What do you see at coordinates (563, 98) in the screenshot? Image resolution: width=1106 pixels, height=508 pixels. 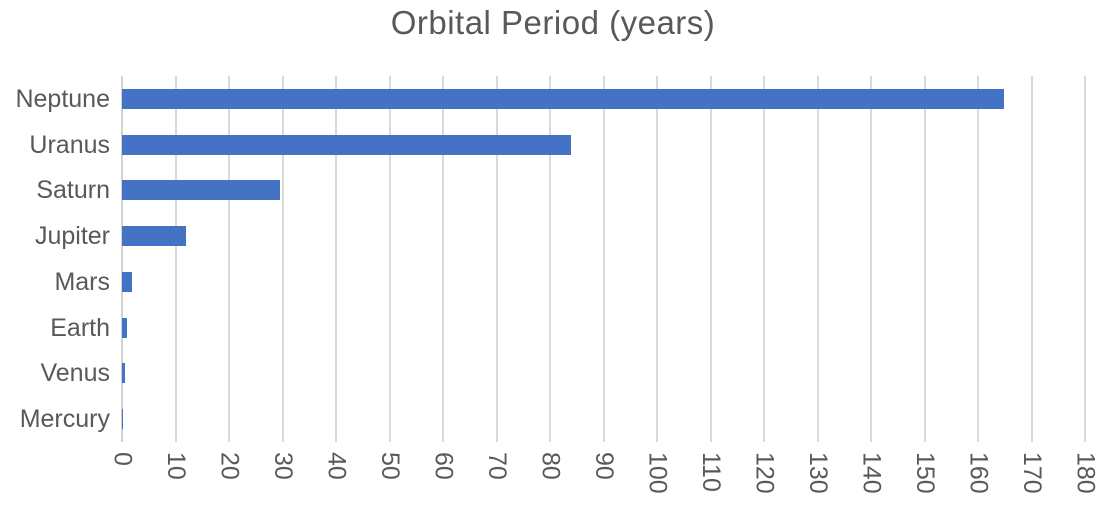 I see `bar-neptune` at bounding box center [563, 98].